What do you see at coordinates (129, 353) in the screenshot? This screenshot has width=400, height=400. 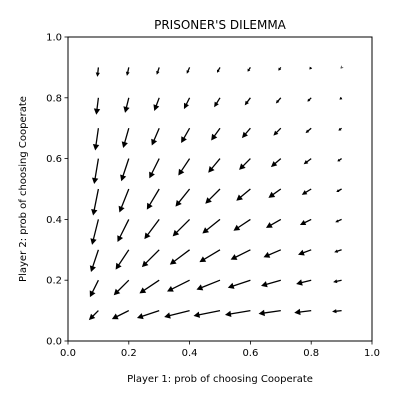 I see `x-tick-label: 0.2` at bounding box center [129, 353].